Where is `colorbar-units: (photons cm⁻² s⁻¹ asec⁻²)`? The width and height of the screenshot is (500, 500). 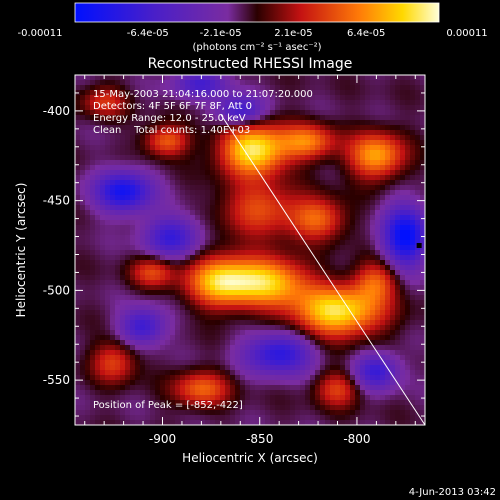 colorbar-units: (photons cm⁻² s⁻¹ asec⁻²) is located at coordinates (256, 47).